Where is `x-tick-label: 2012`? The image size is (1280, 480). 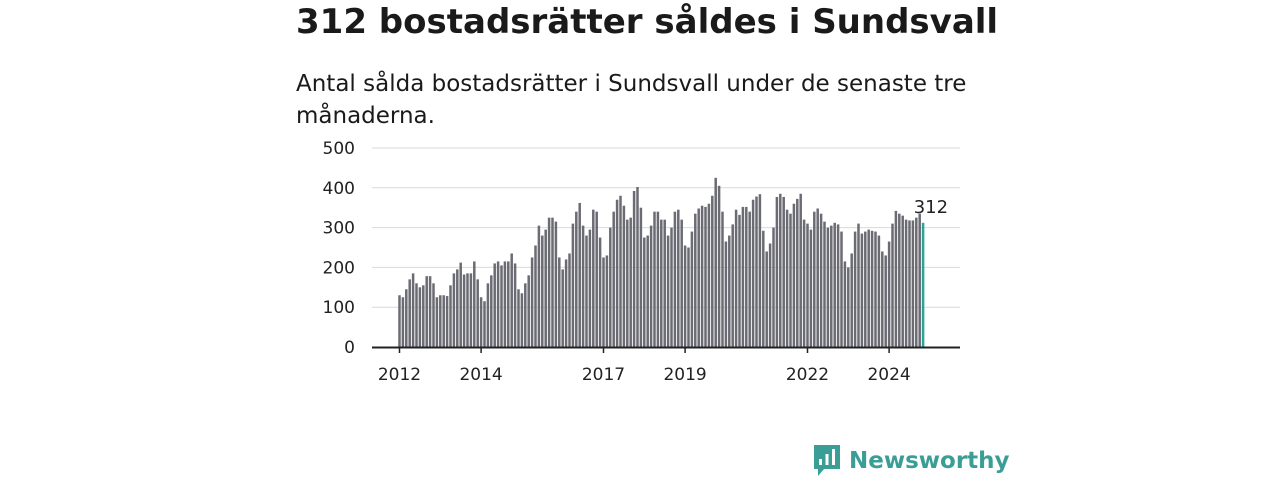 x-tick-label: 2012 is located at coordinates (399, 375).